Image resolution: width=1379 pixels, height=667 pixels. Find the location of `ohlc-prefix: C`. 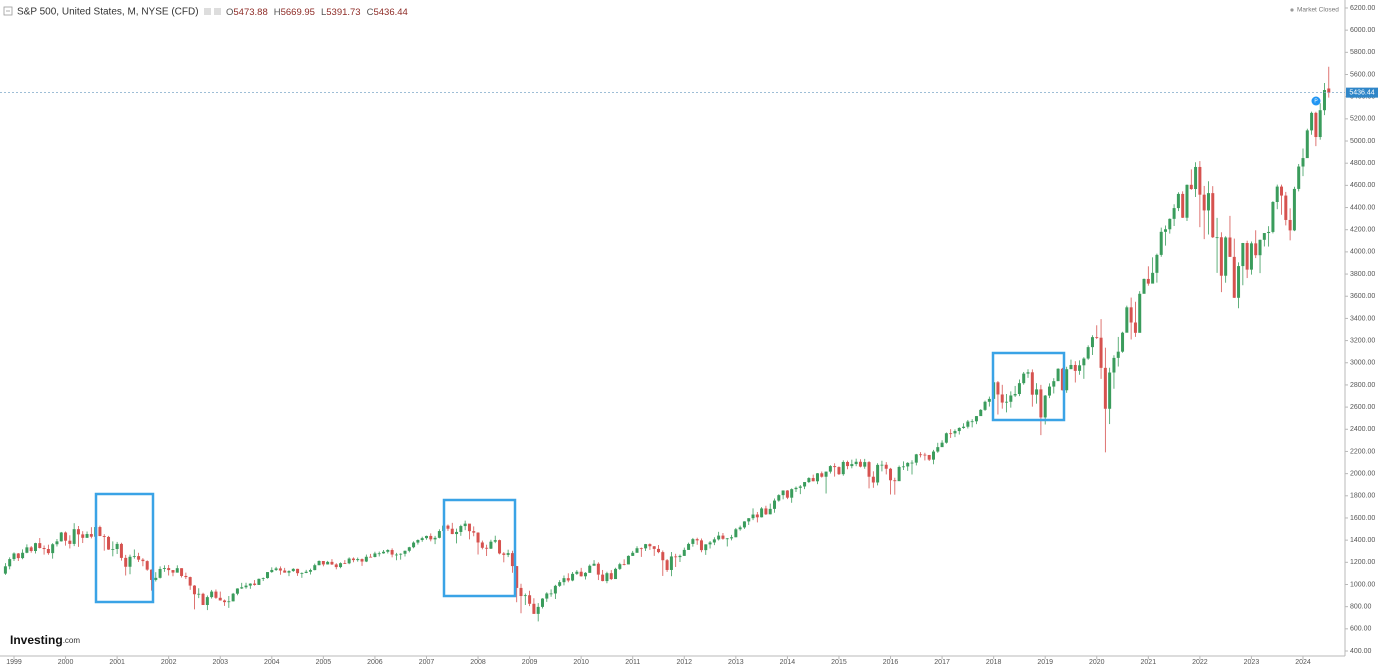

ohlc-prefix: C is located at coordinates (370, 12).